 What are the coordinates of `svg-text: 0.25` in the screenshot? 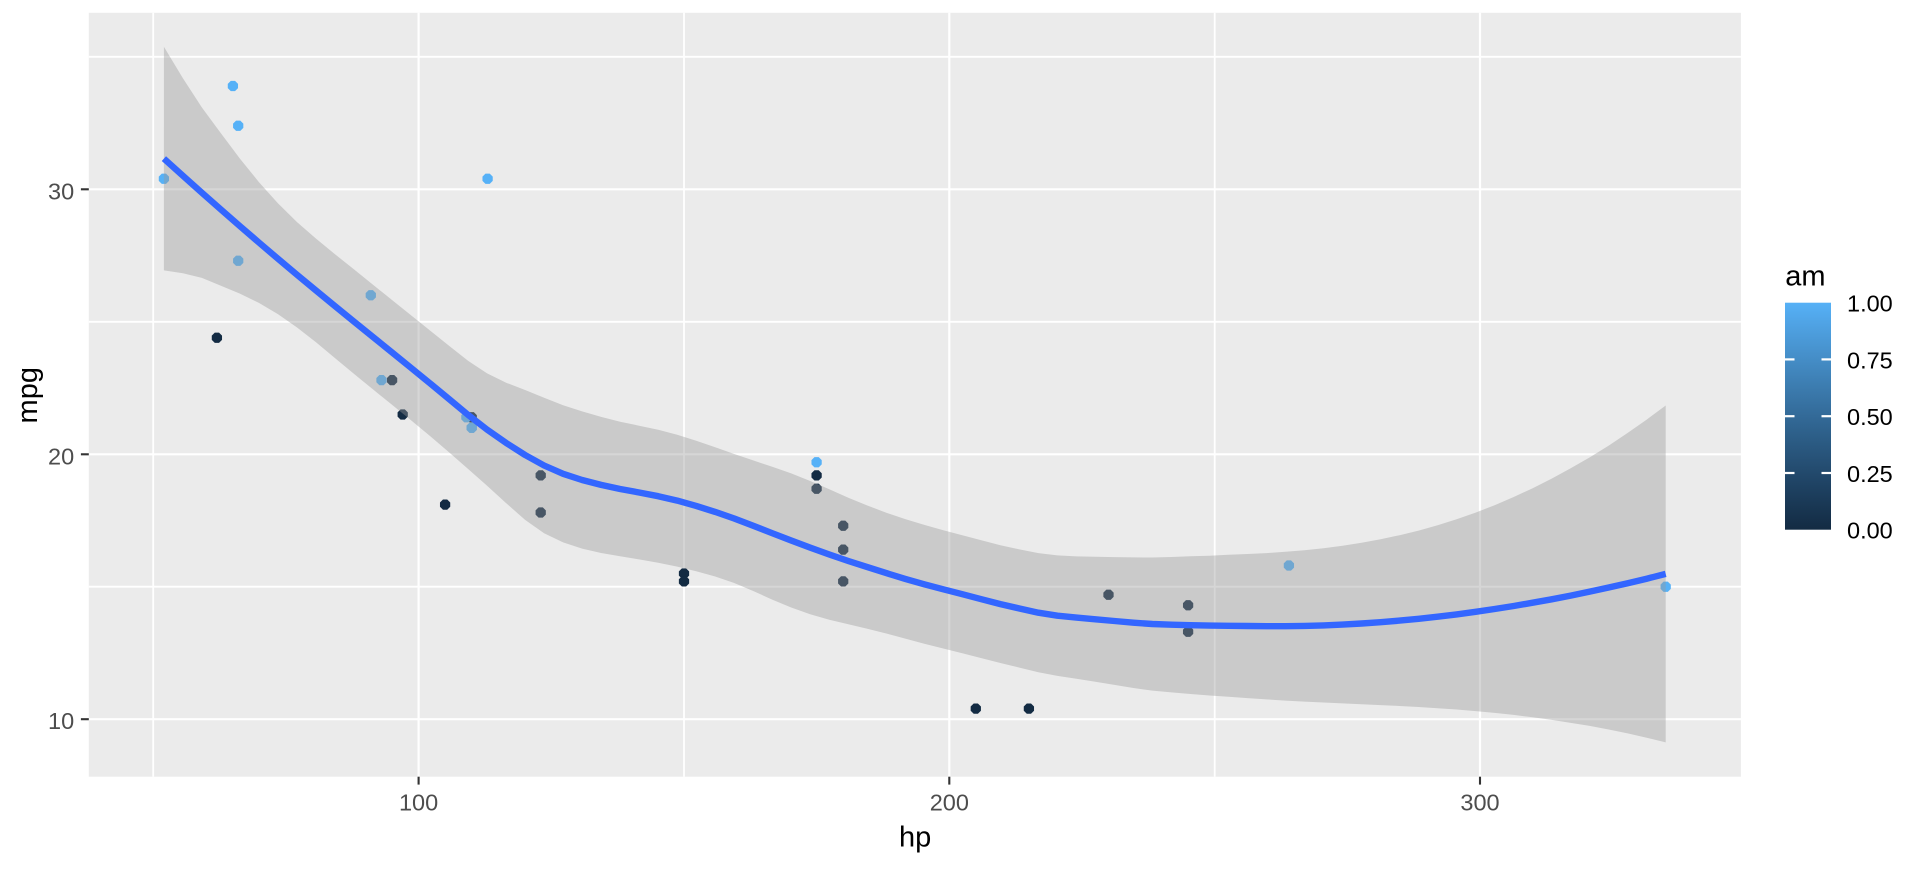 It's located at (1870, 474).